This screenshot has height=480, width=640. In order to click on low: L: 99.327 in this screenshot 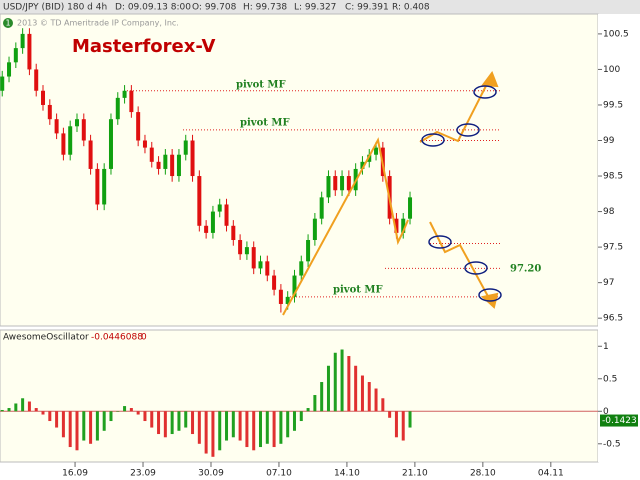, I will do `click(315, 8)`.